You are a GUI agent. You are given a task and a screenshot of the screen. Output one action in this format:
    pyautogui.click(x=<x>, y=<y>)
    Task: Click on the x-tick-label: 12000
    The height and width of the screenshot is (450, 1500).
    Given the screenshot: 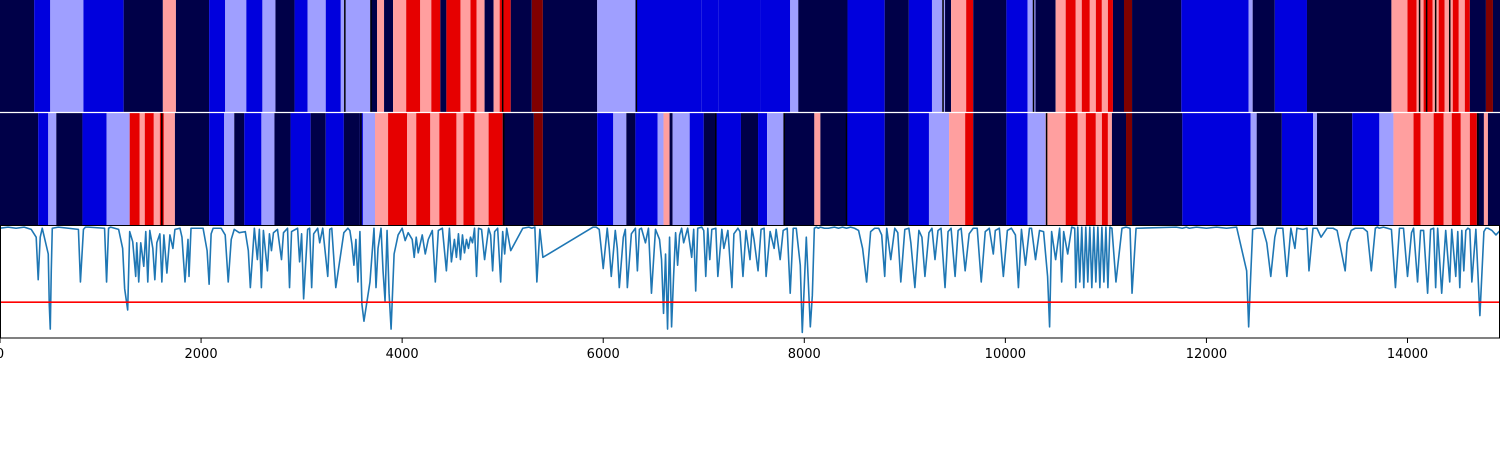 What is the action you would take?
    pyautogui.click(x=1206, y=354)
    